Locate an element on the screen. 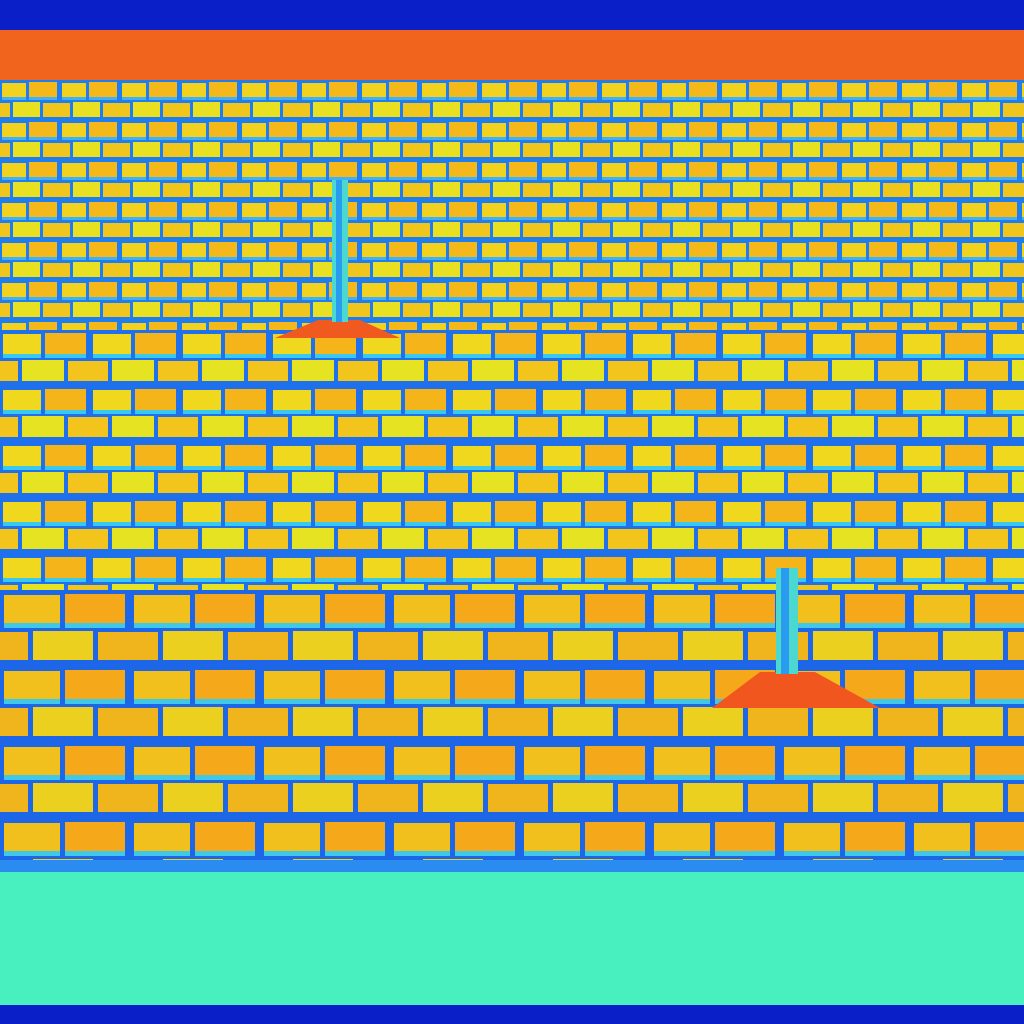  vent-pipe-upper is located at coordinates (337, 259).